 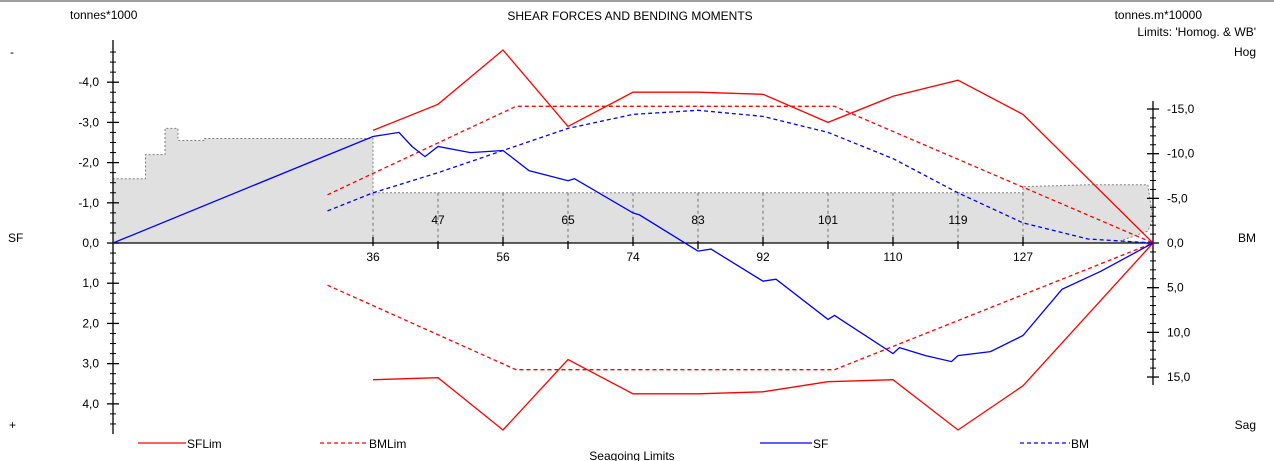 I want to click on sf-tick-label: -2,0, so click(x=88, y=163).